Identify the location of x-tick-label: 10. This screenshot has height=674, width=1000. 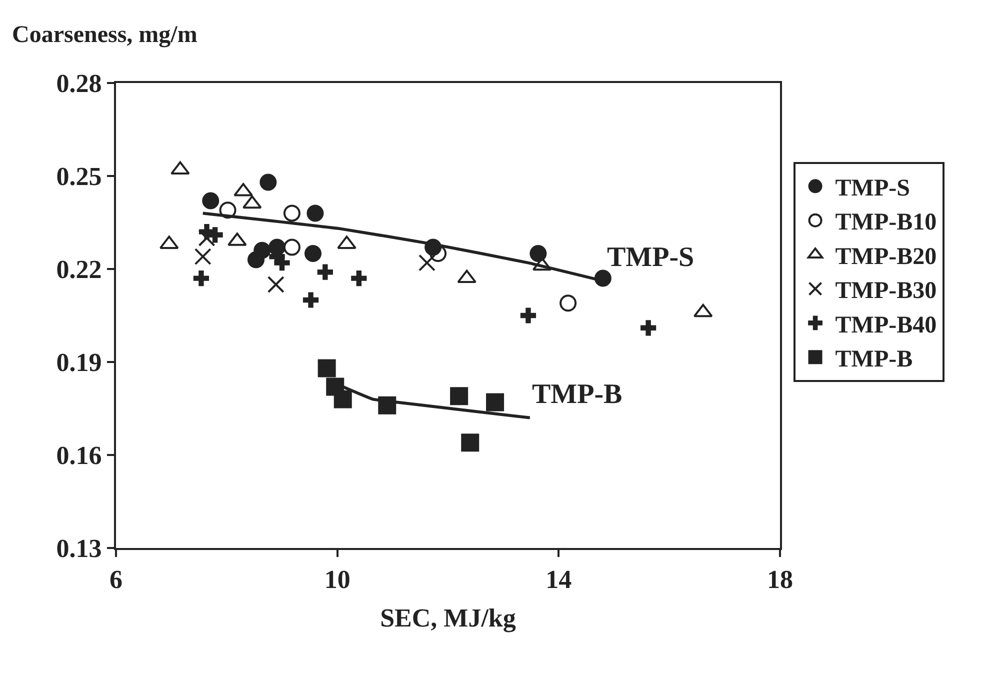
(337, 579).